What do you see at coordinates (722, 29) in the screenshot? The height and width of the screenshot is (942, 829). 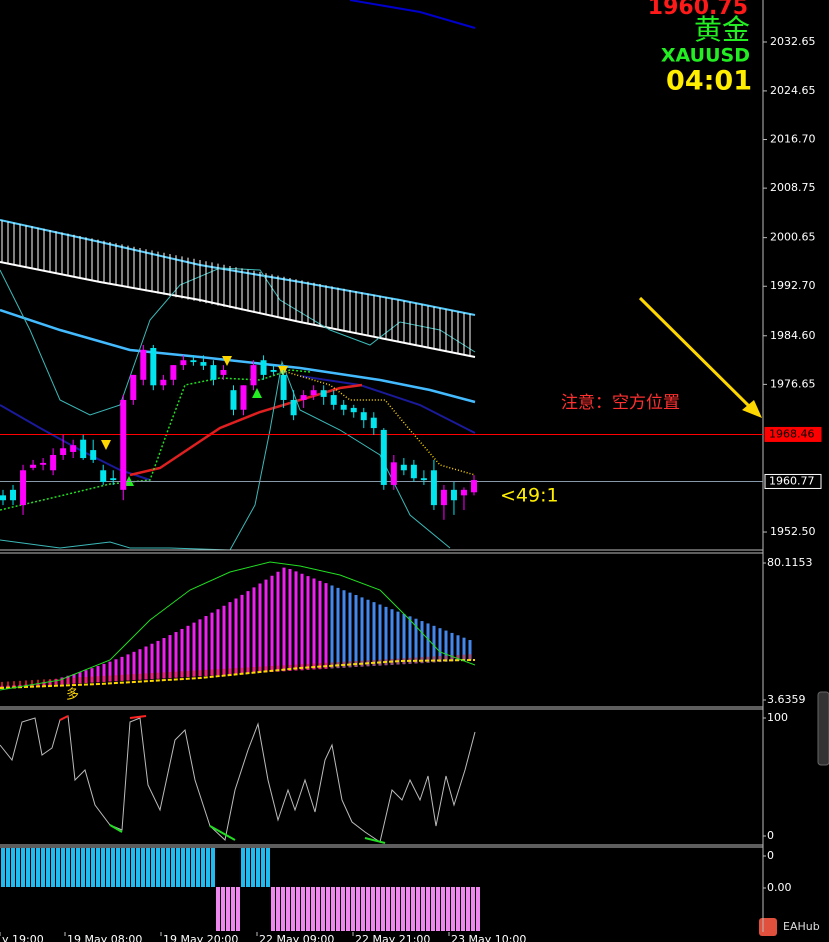 I see `symbol-name: 黄金` at bounding box center [722, 29].